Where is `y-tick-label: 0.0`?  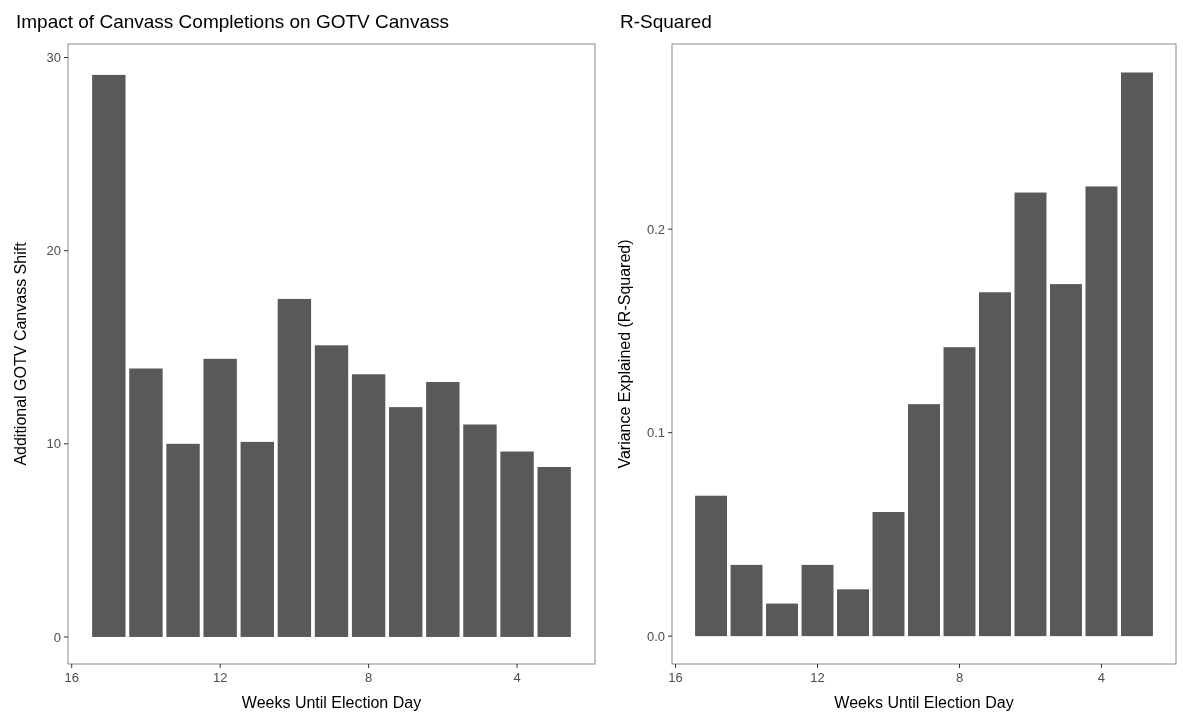 y-tick-label: 0.0 is located at coordinates (655, 636).